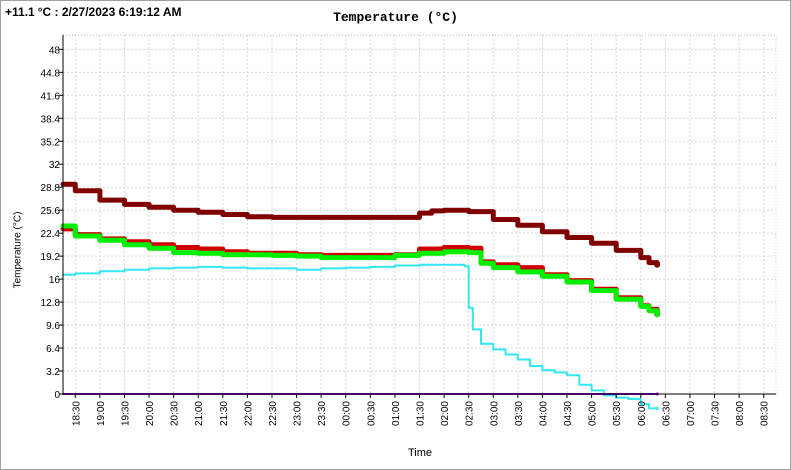 The image size is (791, 470). Describe the element at coordinates (420, 453) in the screenshot. I see `x-axis-label: Time` at that location.